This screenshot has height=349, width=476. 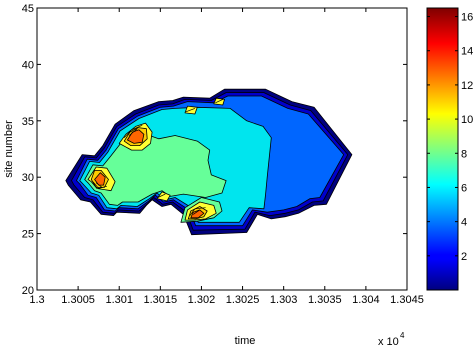 What do you see at coordinates (325, 300) in the screenshot?
I see `x-tick-label: 1.3035` at bounding box center [325, 300].